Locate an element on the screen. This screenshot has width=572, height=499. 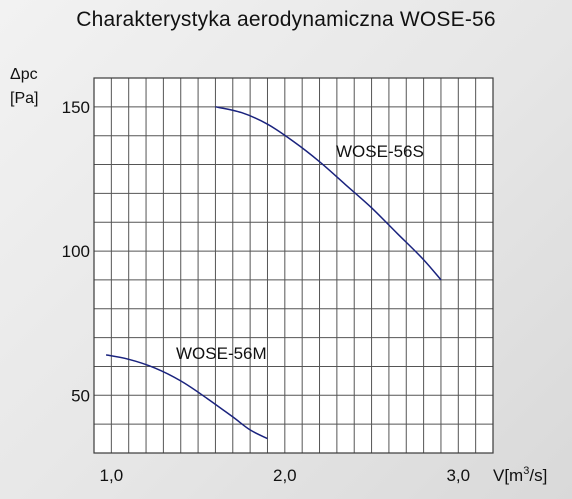
x-axis-unit: V[m3/s] is located at coordinates (520, 475).